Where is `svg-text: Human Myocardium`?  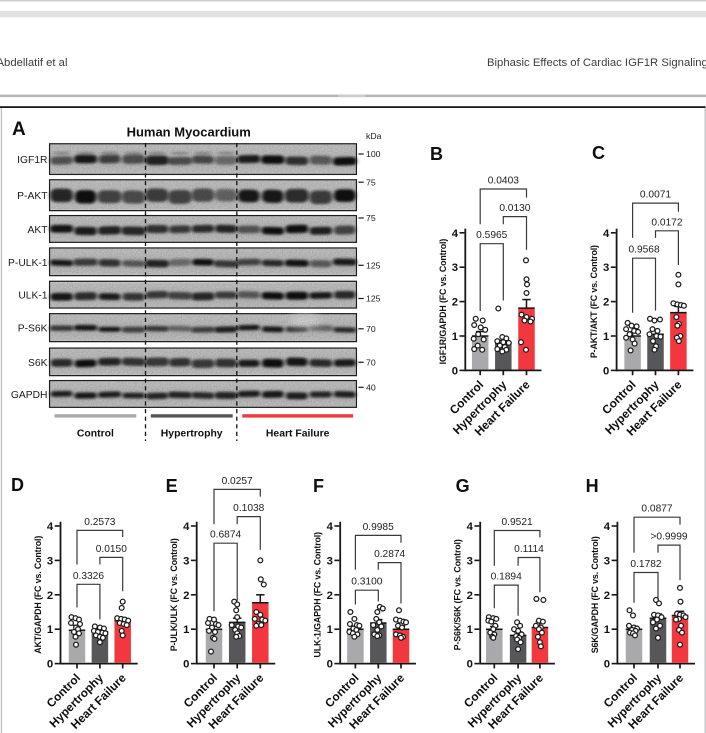 svg-text: Human Myocardium is located at coordinates (189, 132).